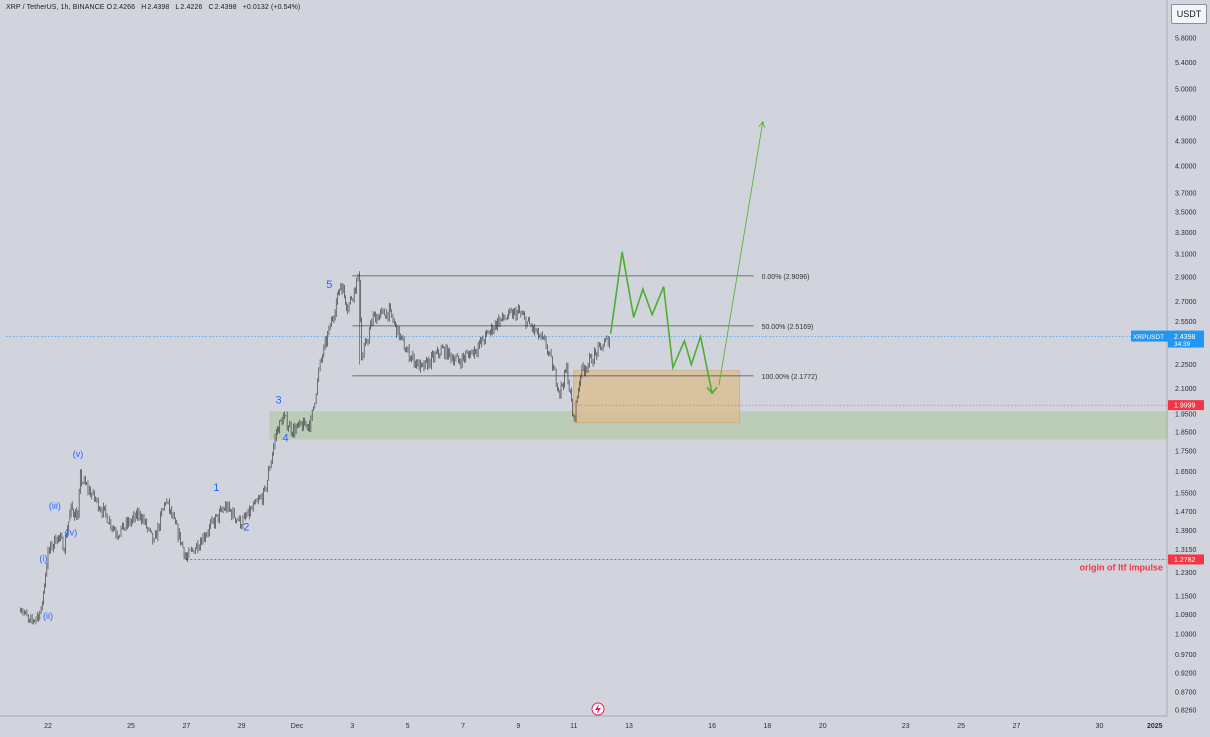 The height and width of the screenshot is (737, 1210). What do you see at coordinates (1100, 726) in the screenshot?
I see `x-tick-label: 30` at bounding box center [1100, 726].